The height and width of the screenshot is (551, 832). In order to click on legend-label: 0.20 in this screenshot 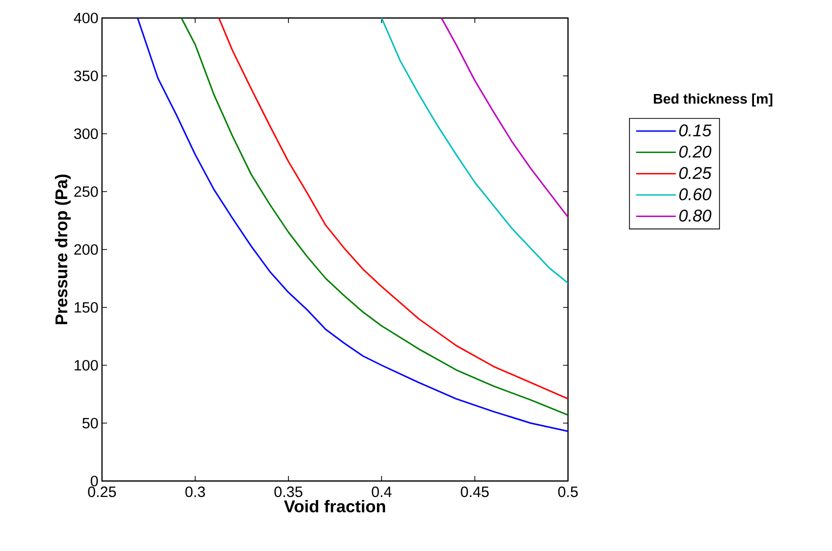, I will do `click(695, 152)`.